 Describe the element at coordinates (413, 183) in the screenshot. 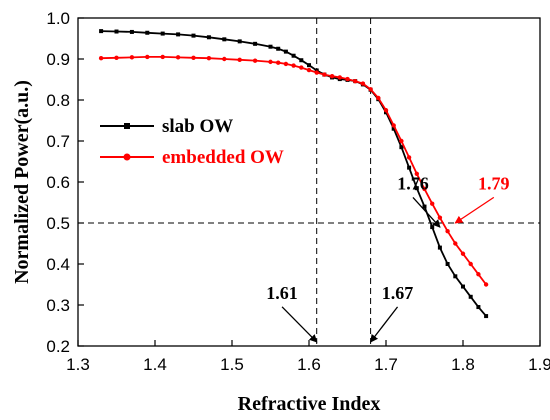

I see `annotation-label-1-76: 1.76` at that location.